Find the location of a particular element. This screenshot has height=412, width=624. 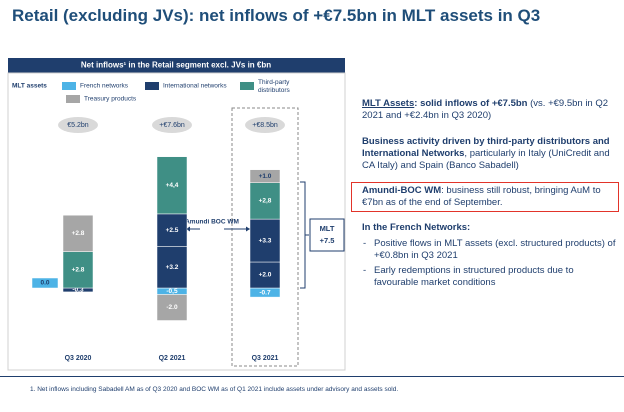

value-label: +3.2 is located at coordinates (172, 267).